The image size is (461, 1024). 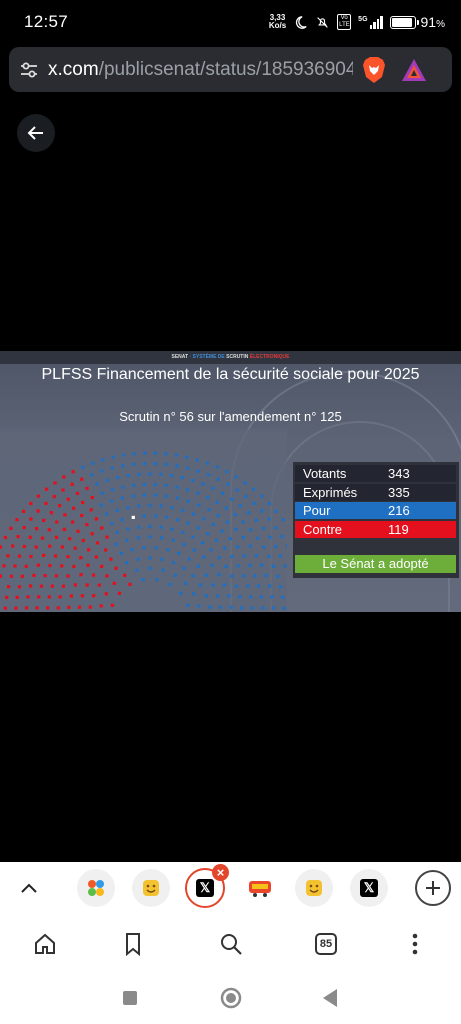 I want to click on tab-switcher-button: 85, so click(x=326, y=944).